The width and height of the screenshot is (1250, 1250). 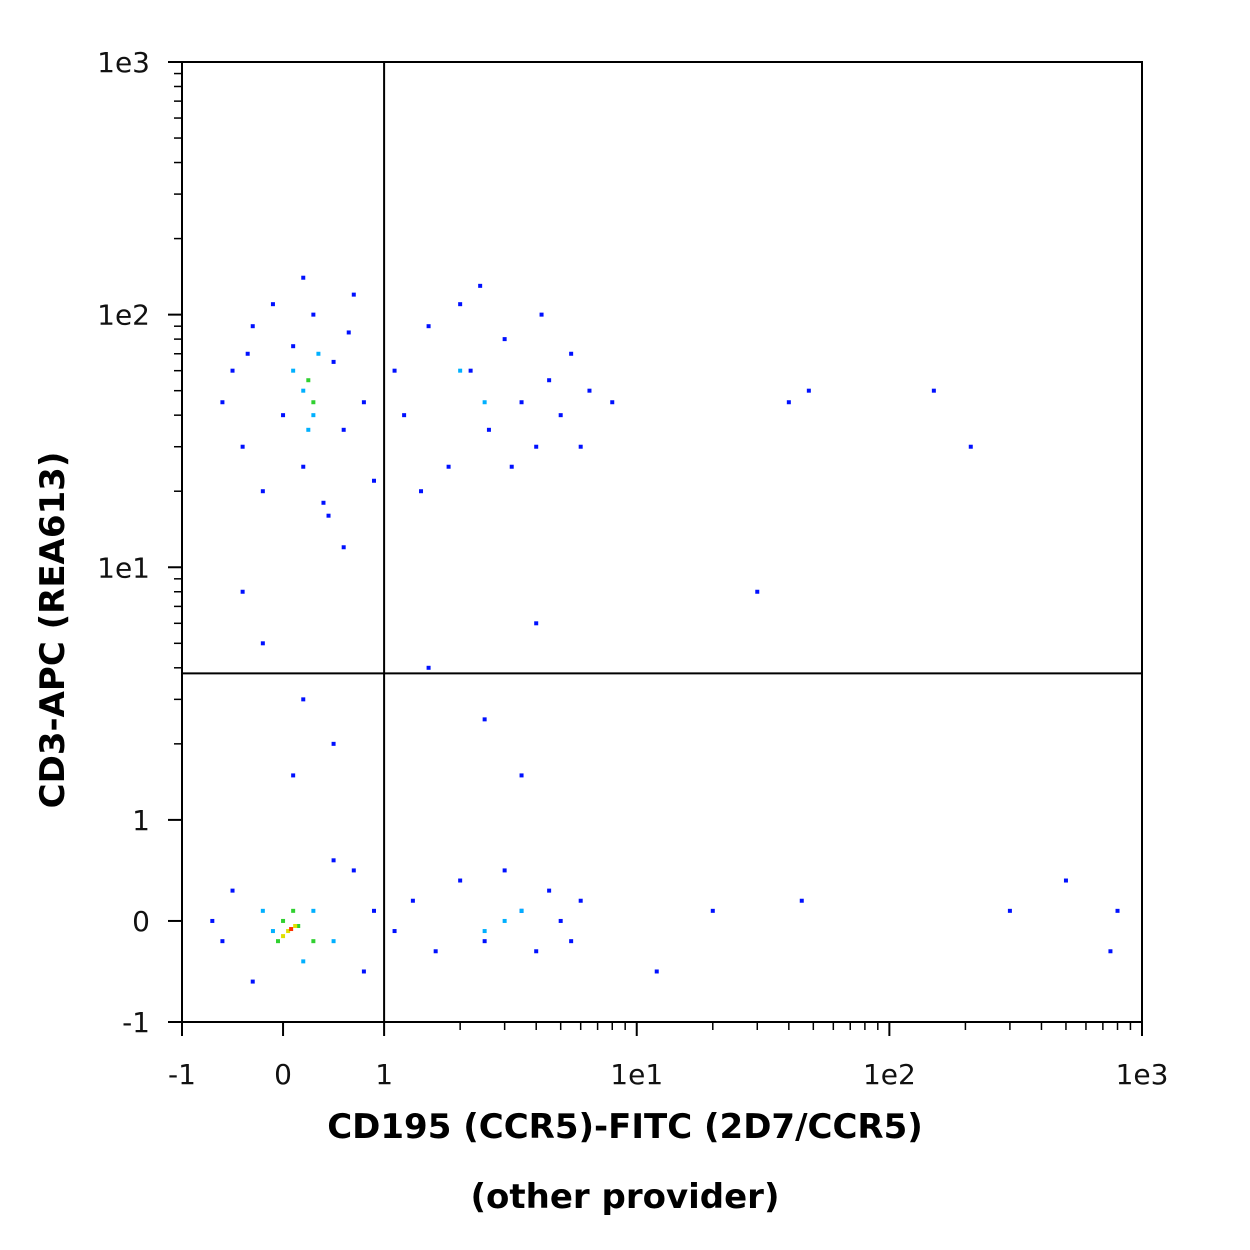 What do you see at coordinates (1142, 1074) in the screenshot?
I see `x-tick-label: 1e3` at bounding box center [1142, 1074].